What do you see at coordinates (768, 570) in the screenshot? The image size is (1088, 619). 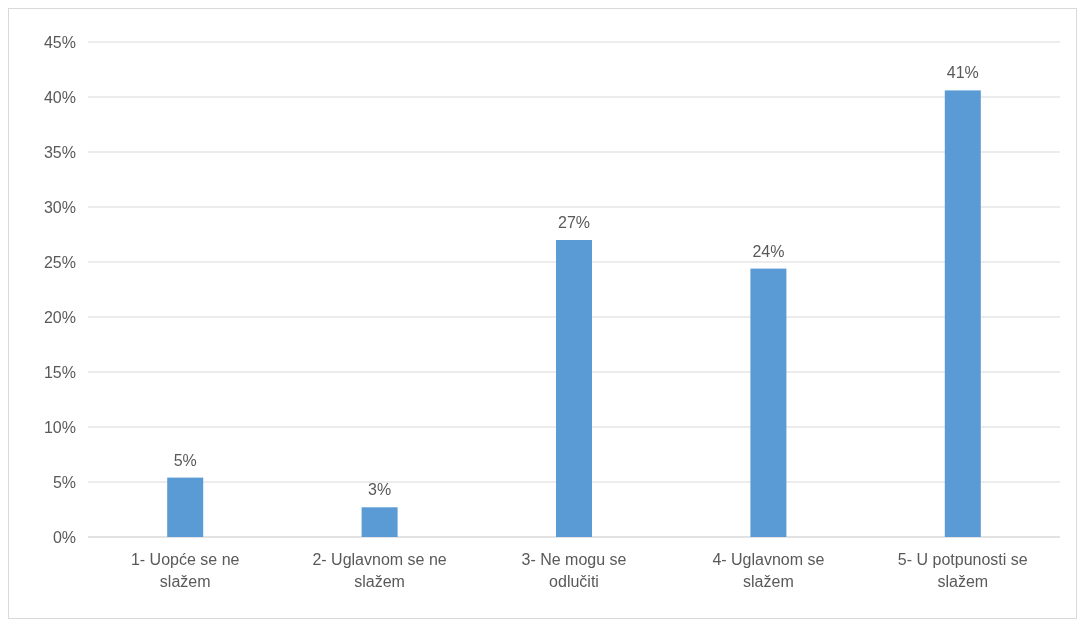 I see `x-tick-label: 4- Uglavnom se slažem` at bounding box center [768, 570].